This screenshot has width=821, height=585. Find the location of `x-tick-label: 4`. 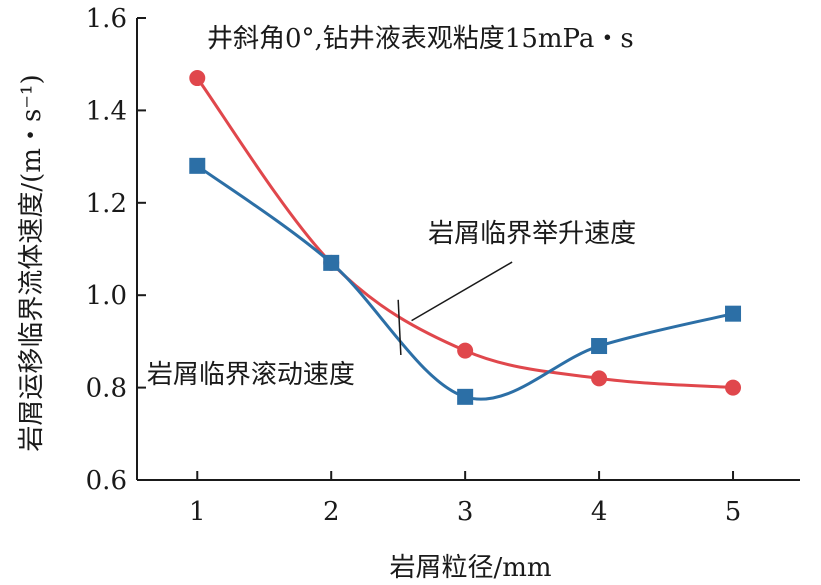

x-tick-label: 4 is located at coordinates (599, 512).